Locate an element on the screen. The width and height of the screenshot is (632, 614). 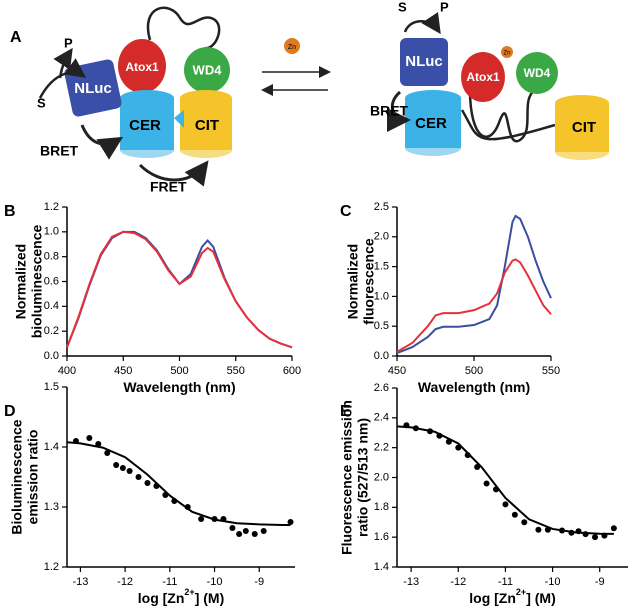
wd4-domain is located at coordinates (207, 70).